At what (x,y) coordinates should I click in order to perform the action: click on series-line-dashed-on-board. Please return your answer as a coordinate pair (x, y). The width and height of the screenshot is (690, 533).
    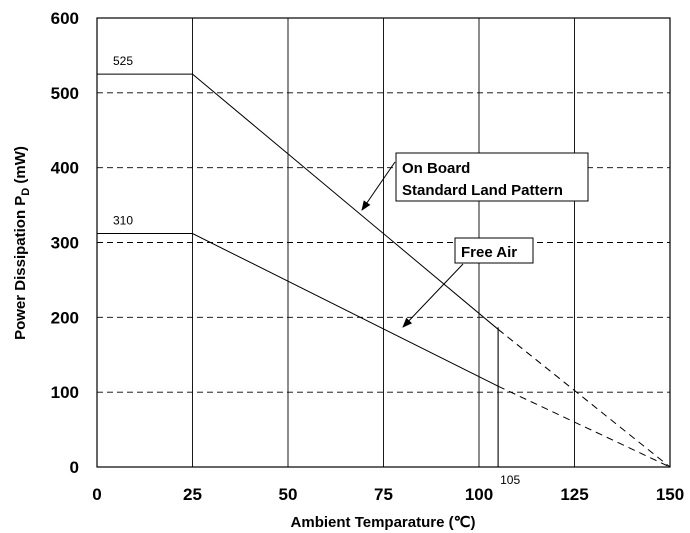
    Looking at the image, I should click on (584, 398).